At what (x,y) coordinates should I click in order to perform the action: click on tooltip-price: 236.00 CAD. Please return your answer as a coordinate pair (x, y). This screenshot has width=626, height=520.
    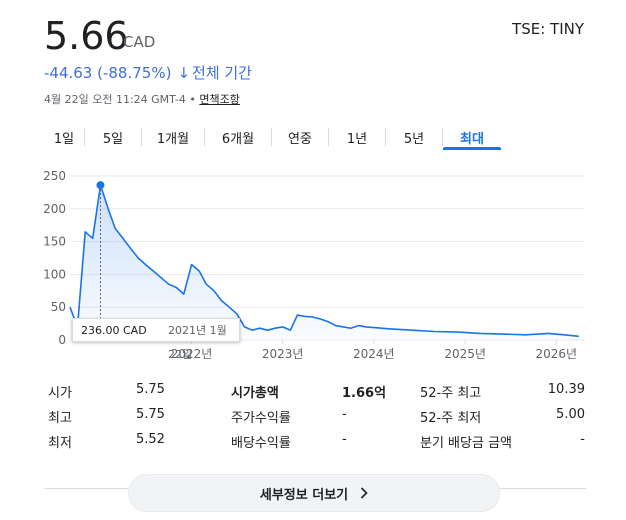
    Looking at the image, I should click on (114, 330).